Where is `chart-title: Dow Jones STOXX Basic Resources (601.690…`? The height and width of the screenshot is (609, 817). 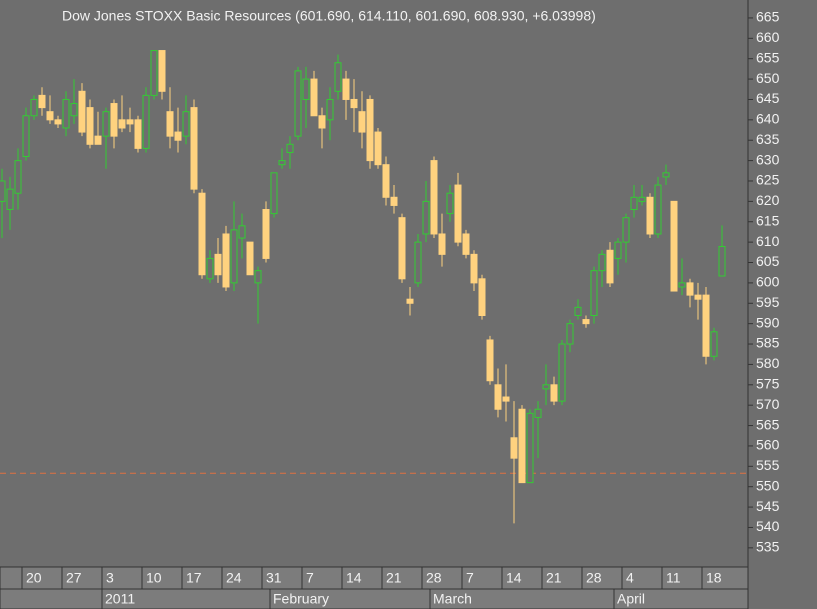
chart-title: Dow Jones STOXX Basic Resources (601.690… is located at coordinates (329, 16).